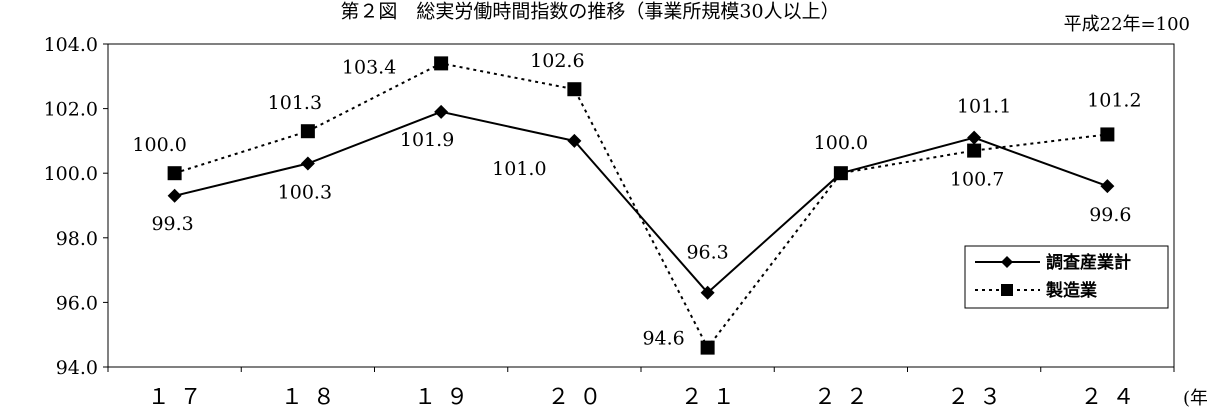 The height and width of the screenshot is (419, 1207). Describe the element at coordinates (172, 224) in the screenshot. I see `data-label: 99.3` at that location.